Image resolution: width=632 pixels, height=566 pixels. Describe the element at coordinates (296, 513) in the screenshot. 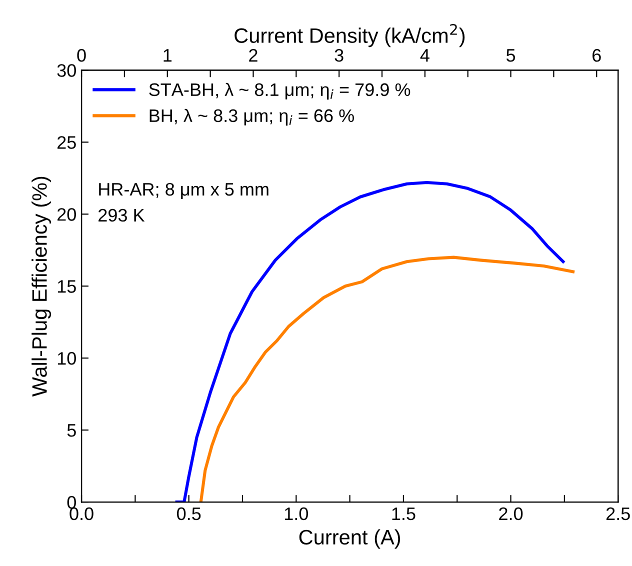

I see `x-tick-label: 1.0` at that location.